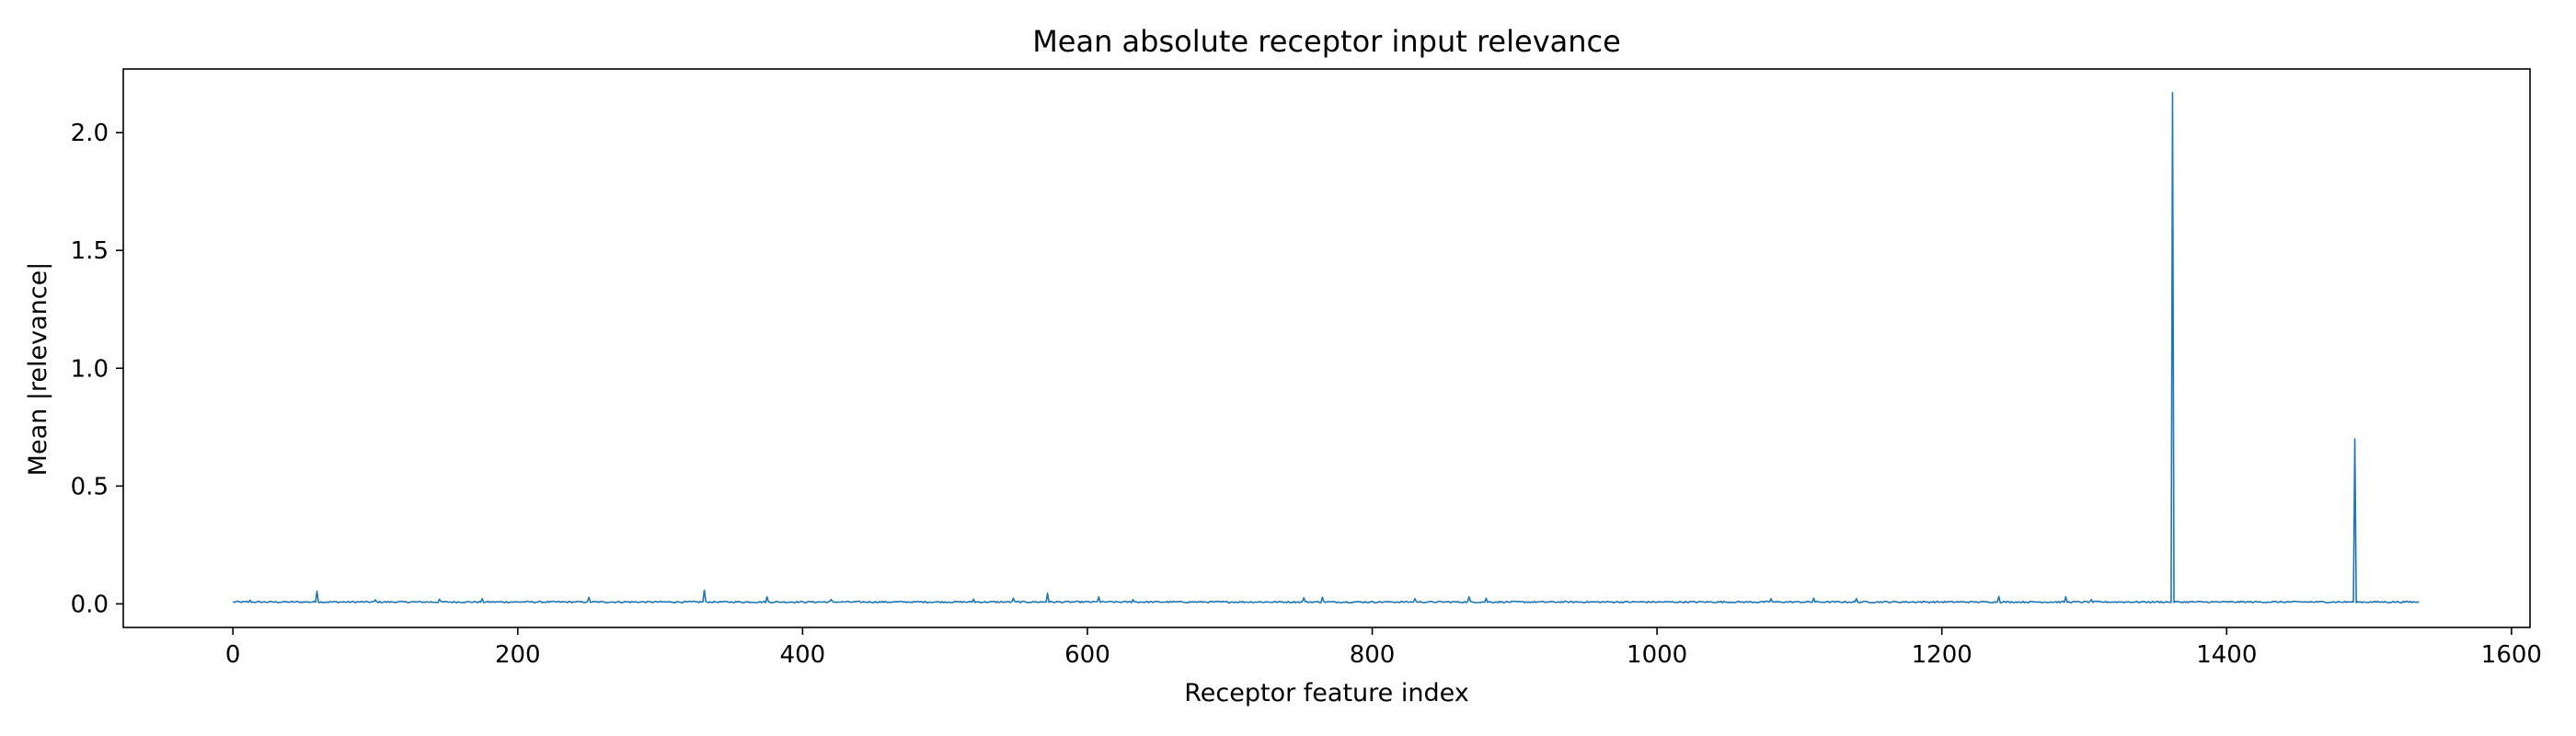  Describe the element at coordinates (90, 369) in the screenshot. I see `y-tick-label: 1.0` at that location.